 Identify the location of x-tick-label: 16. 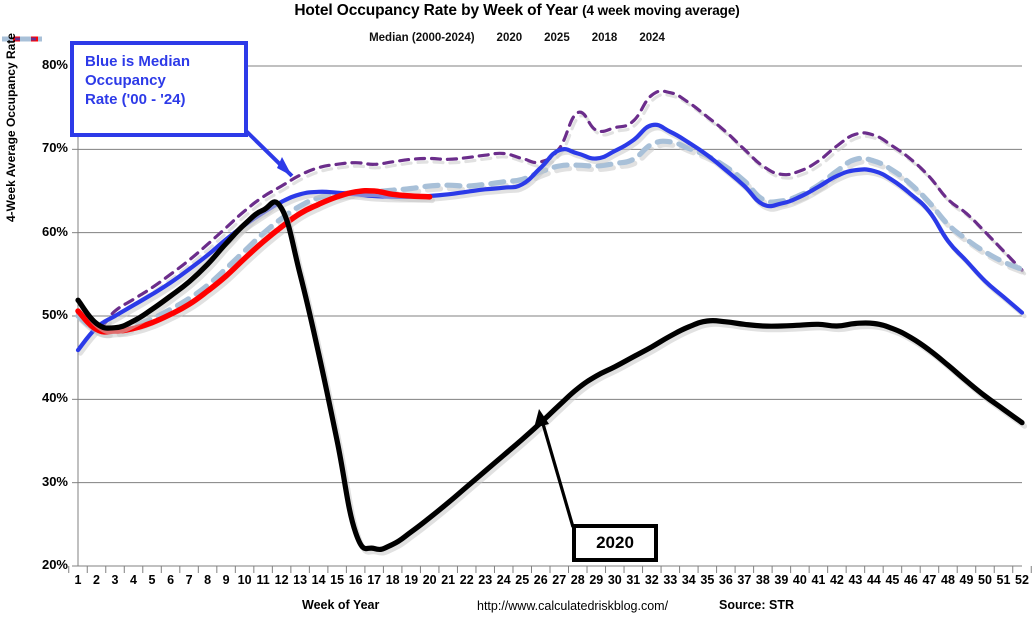
(355, 580).